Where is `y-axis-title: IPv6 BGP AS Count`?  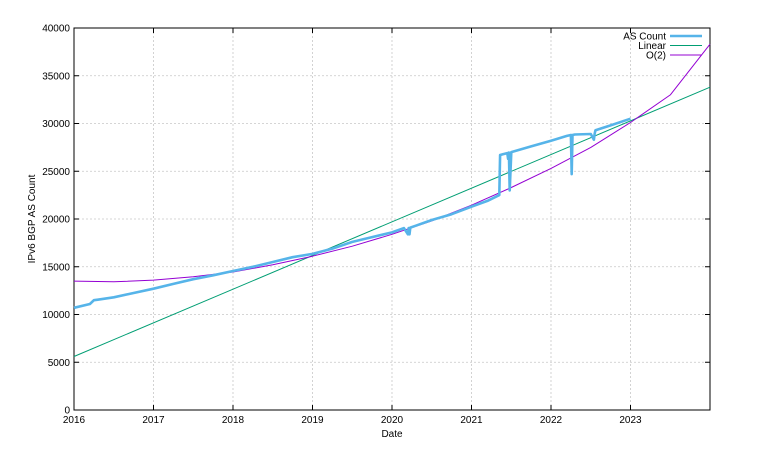
y-axis-title: IPv6 BGP AS Count is located at coordinates (32, 218).